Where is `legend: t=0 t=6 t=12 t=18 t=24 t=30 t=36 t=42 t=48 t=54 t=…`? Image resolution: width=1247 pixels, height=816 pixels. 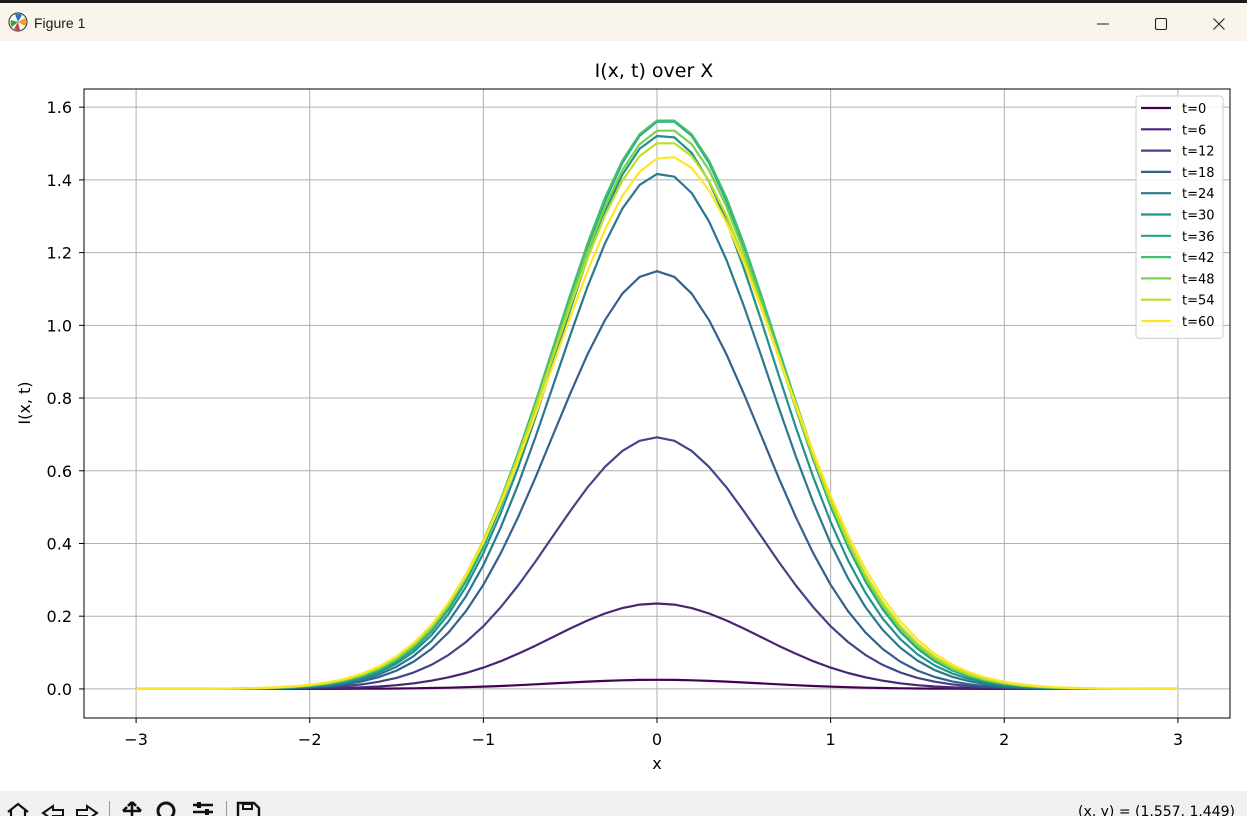 legend: t=0 t=6 t=12 t=18 t=24 t=30 t=36 t=42 t=48 t=54 t=… is located at coordinates (1179, 217).